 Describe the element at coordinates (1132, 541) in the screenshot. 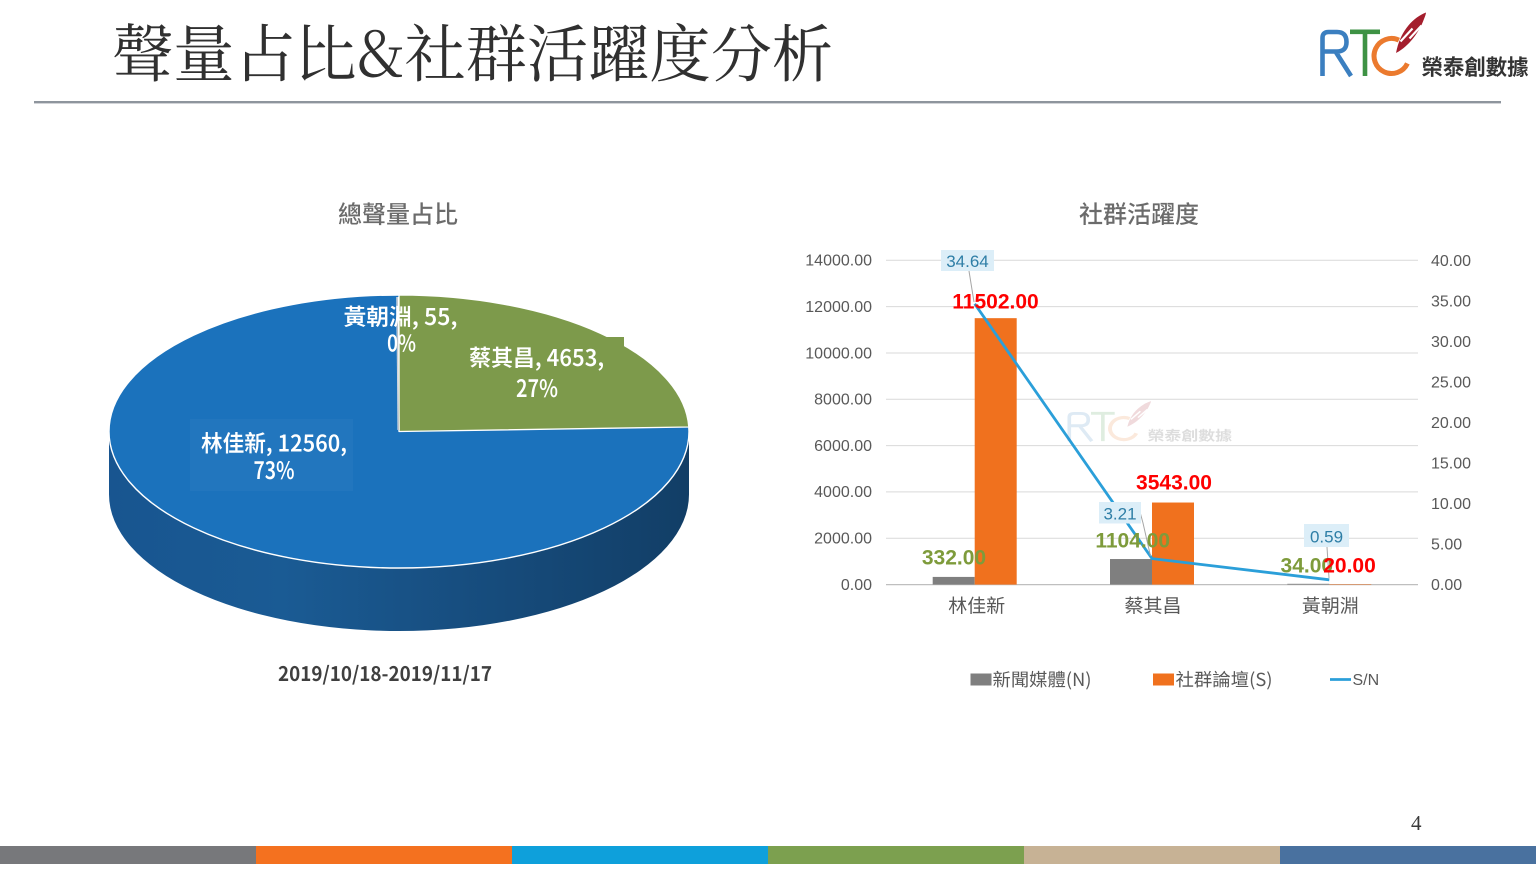

I see `svg-text: 1104.00` at that location.